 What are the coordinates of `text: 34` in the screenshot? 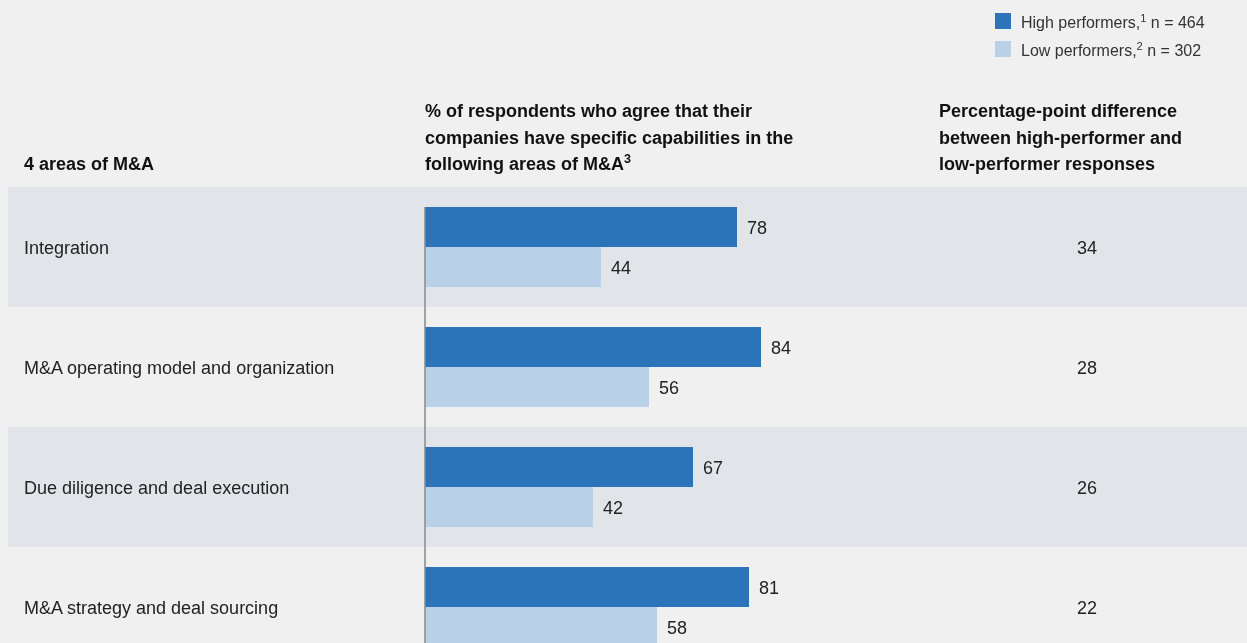 It's located at (1087, 248).